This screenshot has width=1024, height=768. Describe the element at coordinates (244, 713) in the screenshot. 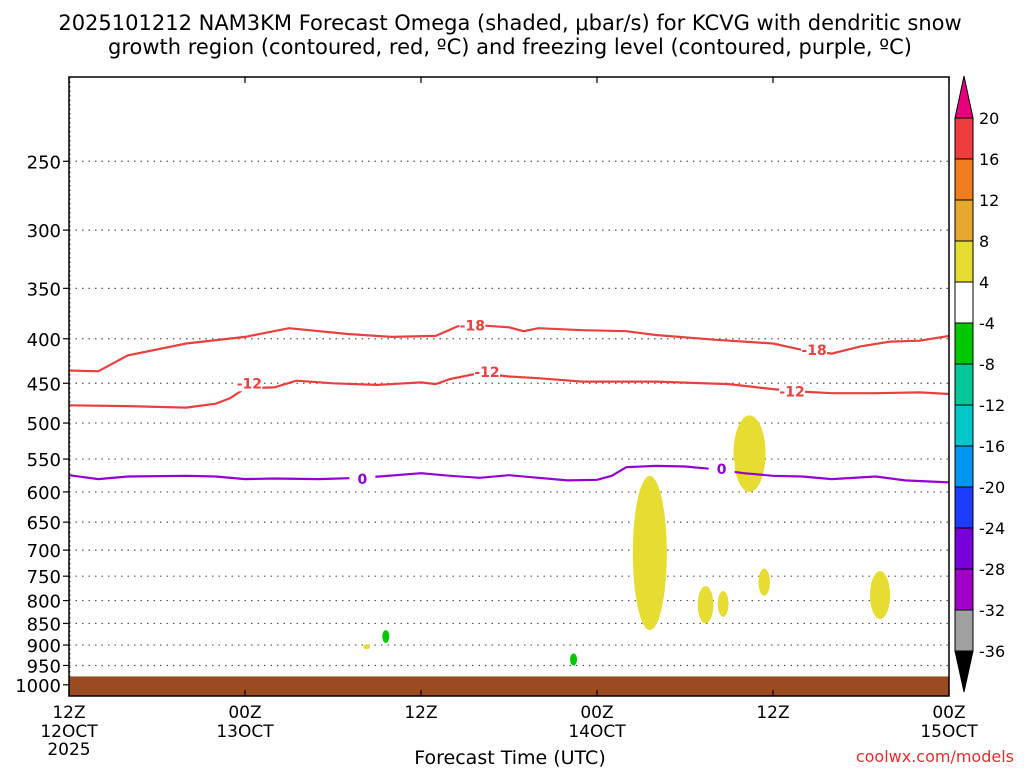

I see `x-tick-label-1-0: 00Z` at that location.